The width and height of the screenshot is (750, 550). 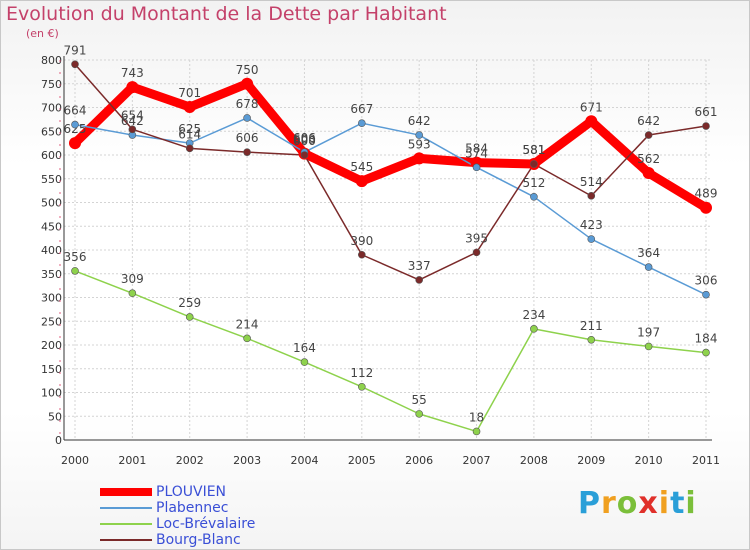 I want to click on x-tick-label: 2007, so click(x=477, y=460).